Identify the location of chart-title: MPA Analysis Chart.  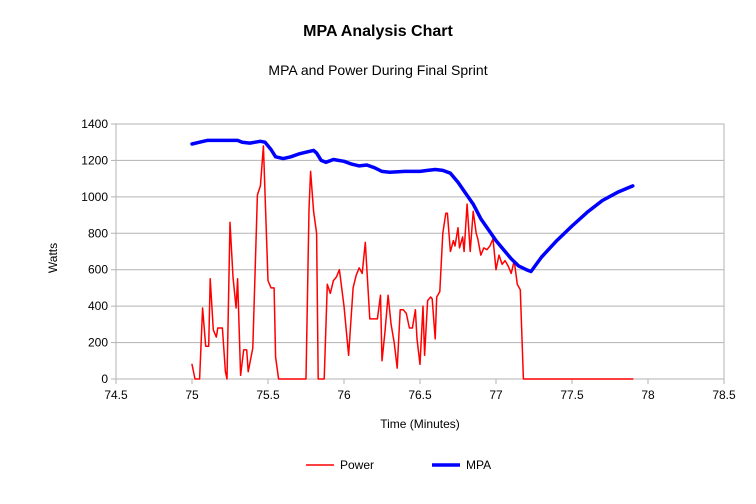
(378, 31).